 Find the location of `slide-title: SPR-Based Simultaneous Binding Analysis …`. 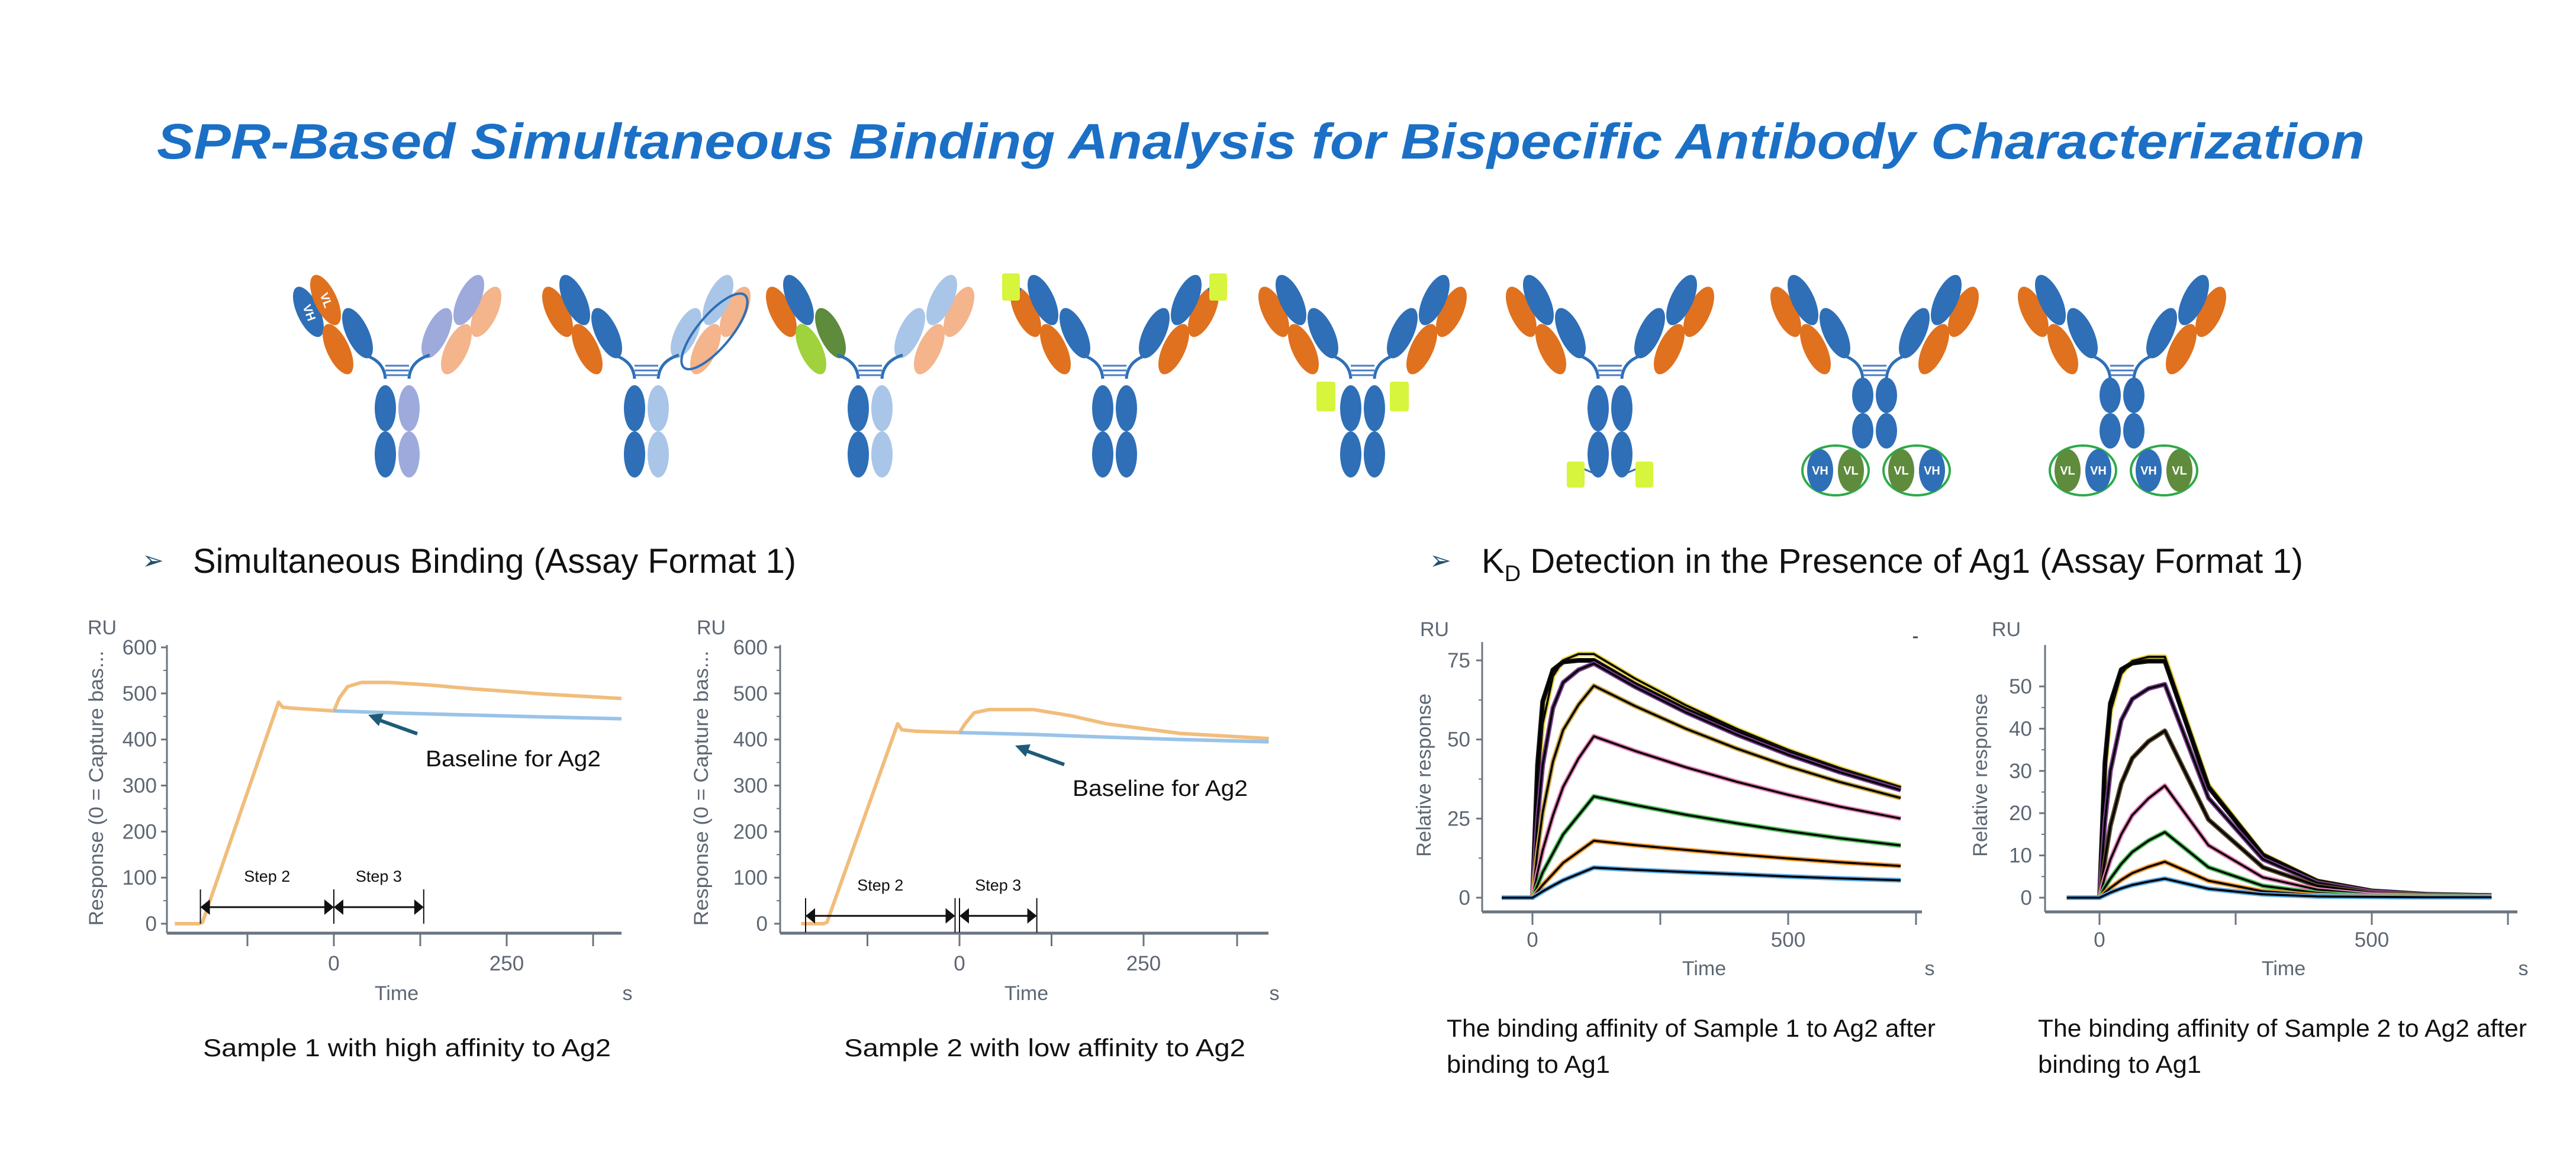

slide-title: SPR-Based Simultaneous Binding Analysis … is located at coordinates (1261, 141).